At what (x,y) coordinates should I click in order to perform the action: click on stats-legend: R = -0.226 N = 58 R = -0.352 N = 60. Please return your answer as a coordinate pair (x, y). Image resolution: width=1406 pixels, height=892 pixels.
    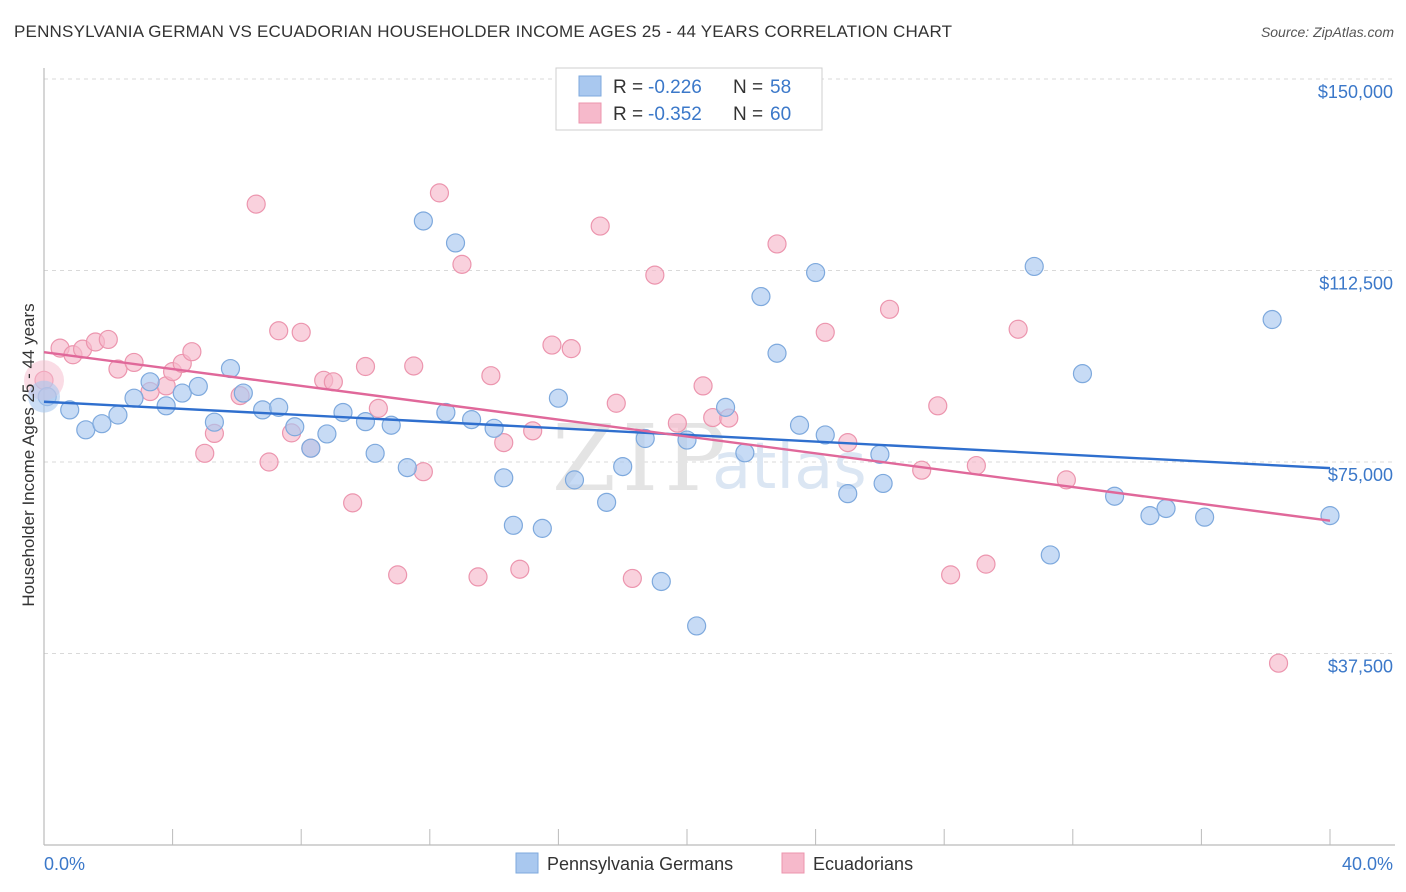
    Looking at the image, I should click on (689, 99).